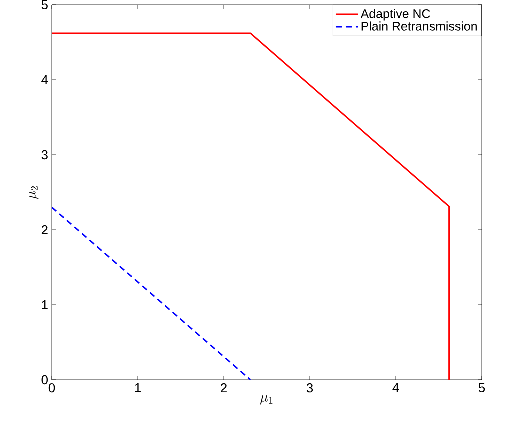 The image size is (520, 428). Describe the element at coordinates (45, 305) in the screenshot. I see `y-tick-label: 1` at that location.